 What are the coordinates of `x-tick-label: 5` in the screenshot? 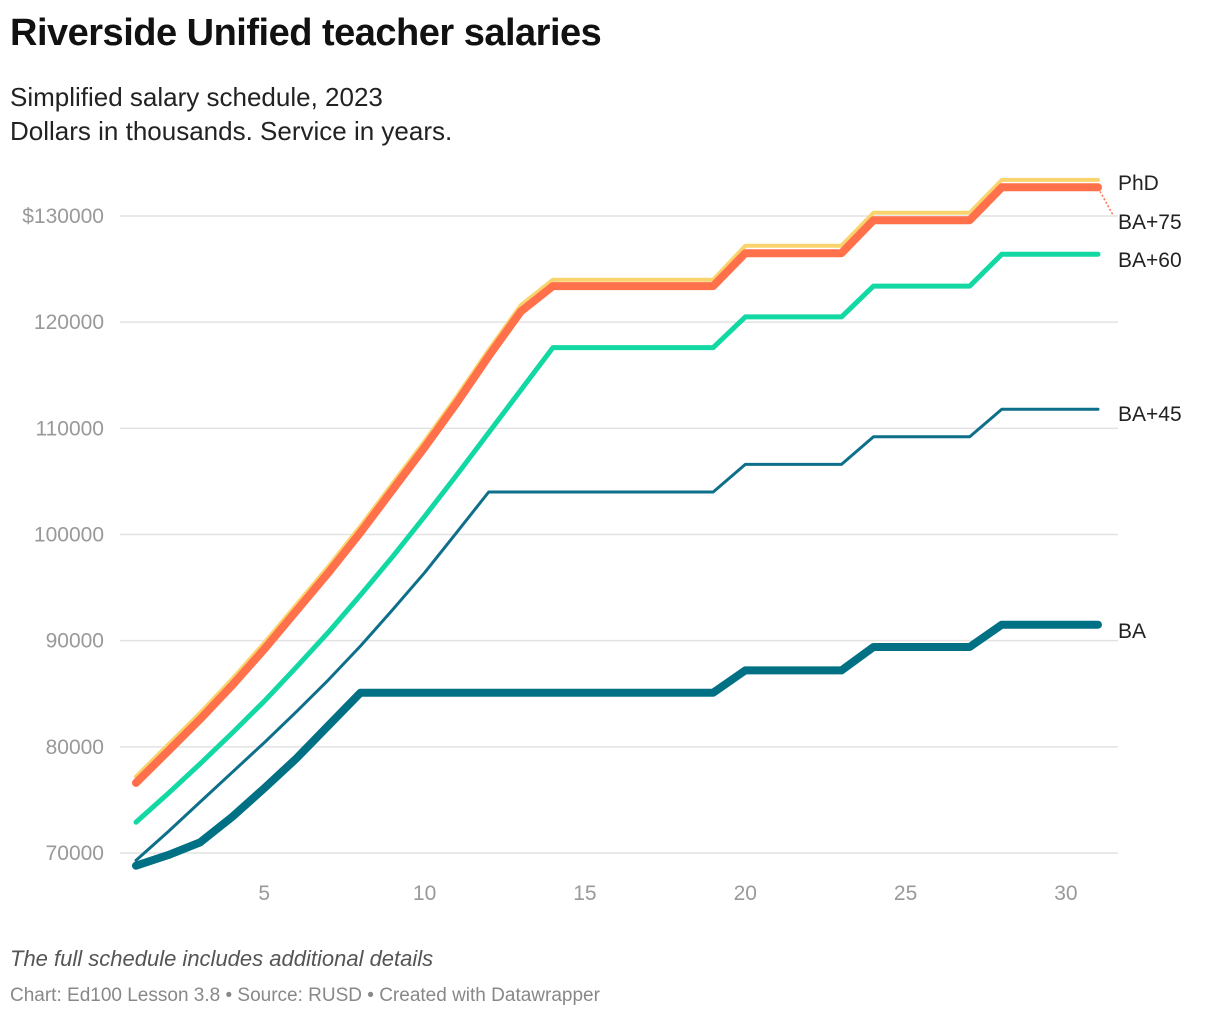 It's located at (264, 893).